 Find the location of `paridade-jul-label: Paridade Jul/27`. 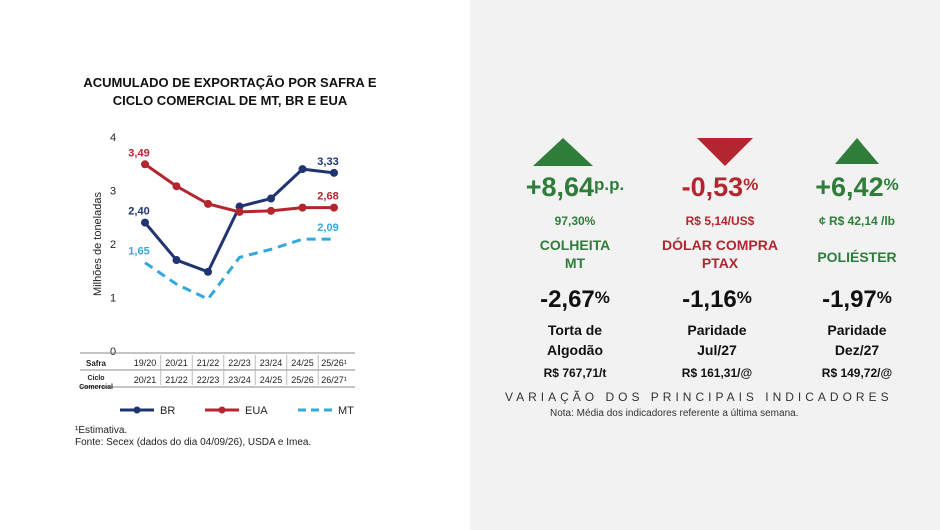

paridade-jul-label: Paridade Jul/27 is located at coordinates (717, 340).